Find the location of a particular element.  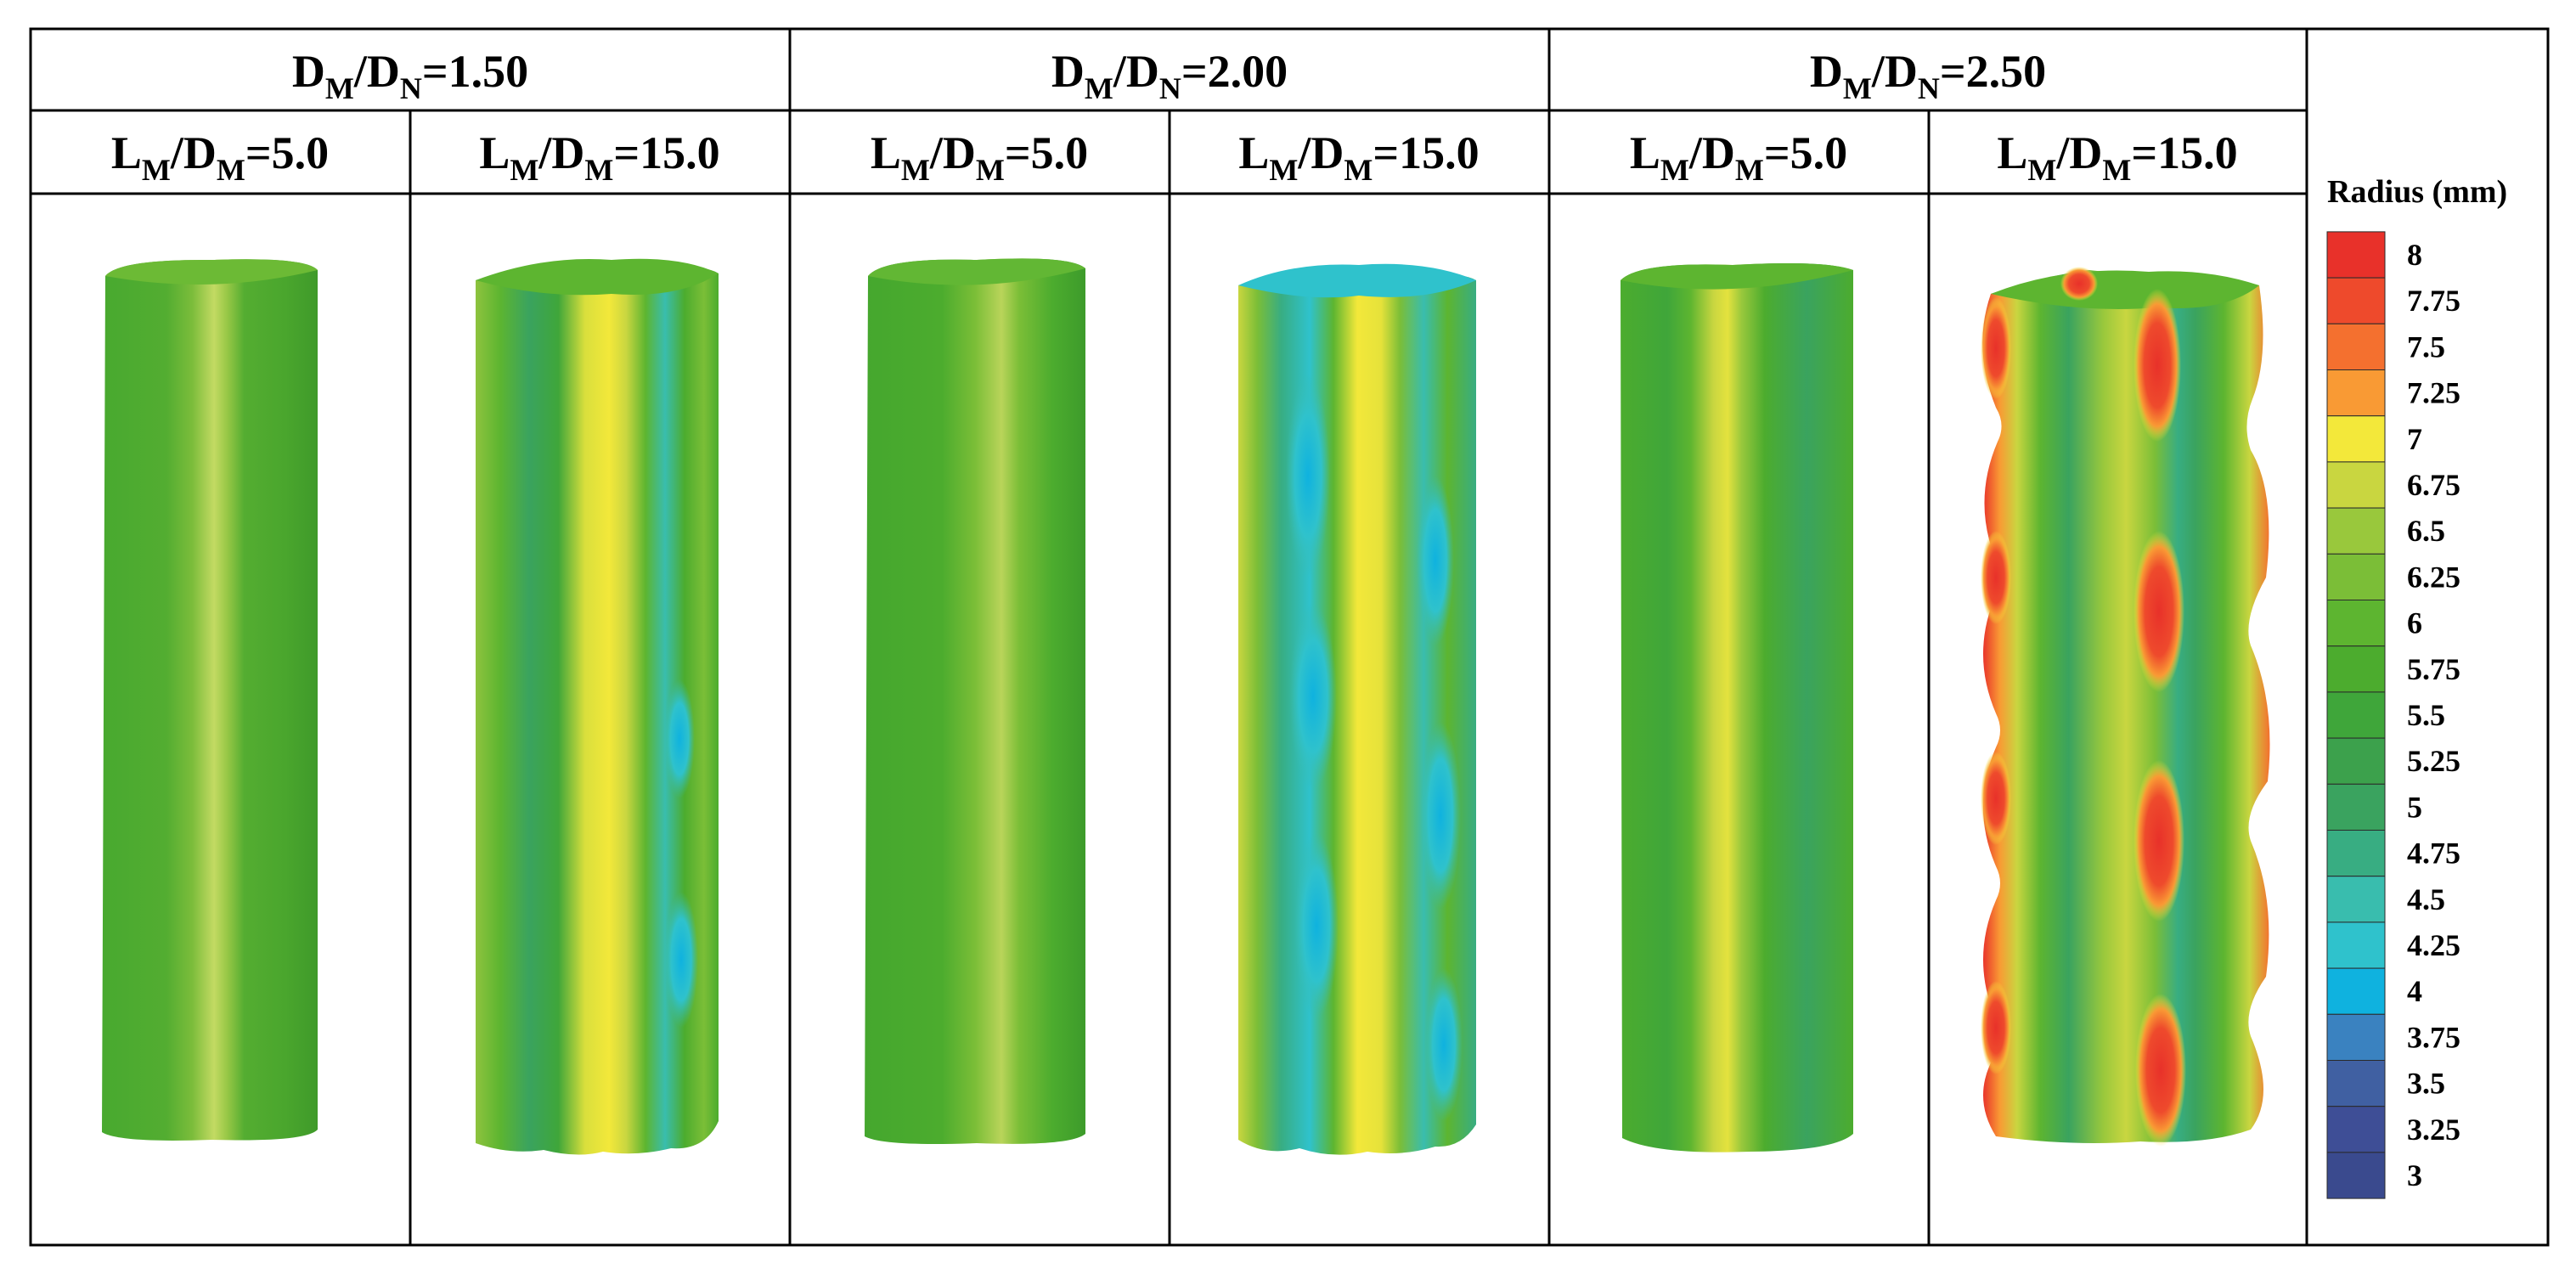

colorbar-label: 8 is located at coordinates (2414, 255).